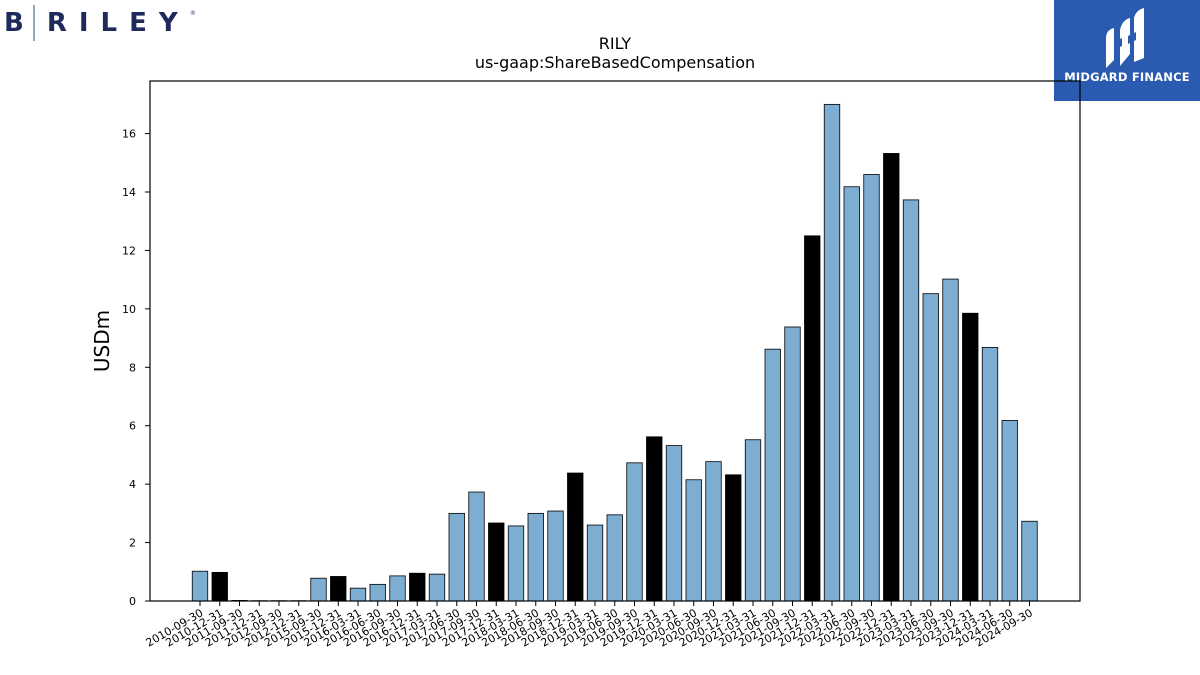  Describe the element at coordinates (33, 23) in the screenshot. I see `logo-divider` at that location.